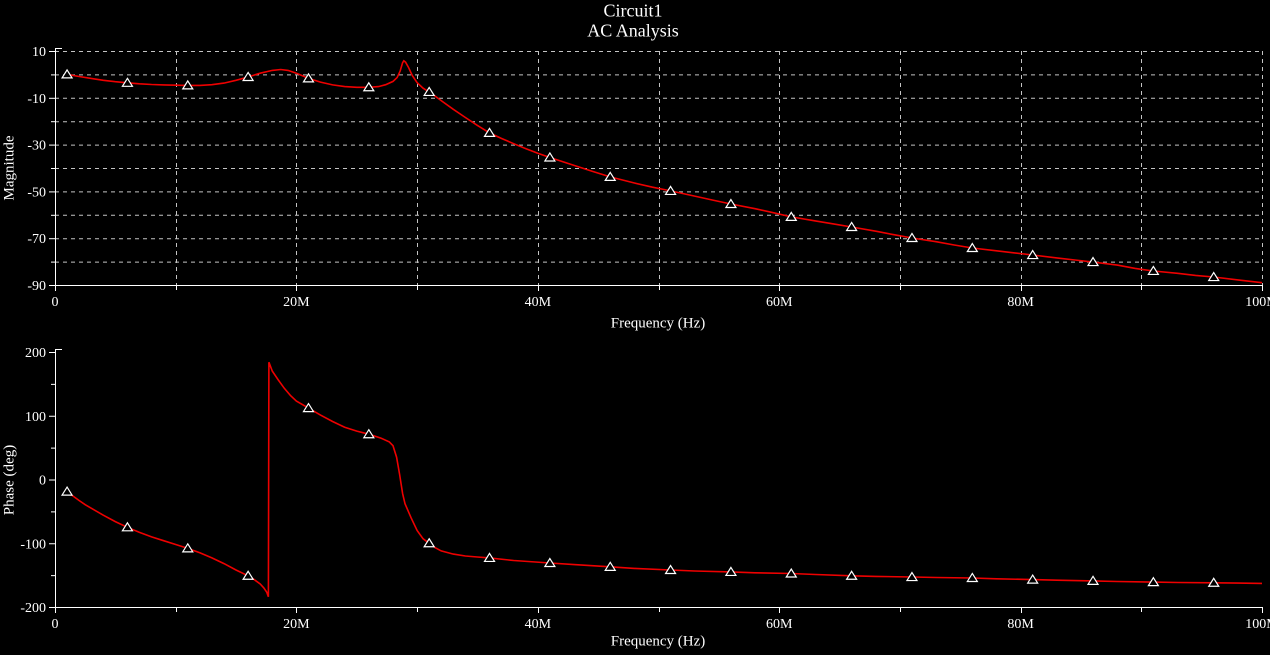 This screenshot has height=655, width=1270. I want to click on magnitude-y-tick-label: 10, so click(39, 52).